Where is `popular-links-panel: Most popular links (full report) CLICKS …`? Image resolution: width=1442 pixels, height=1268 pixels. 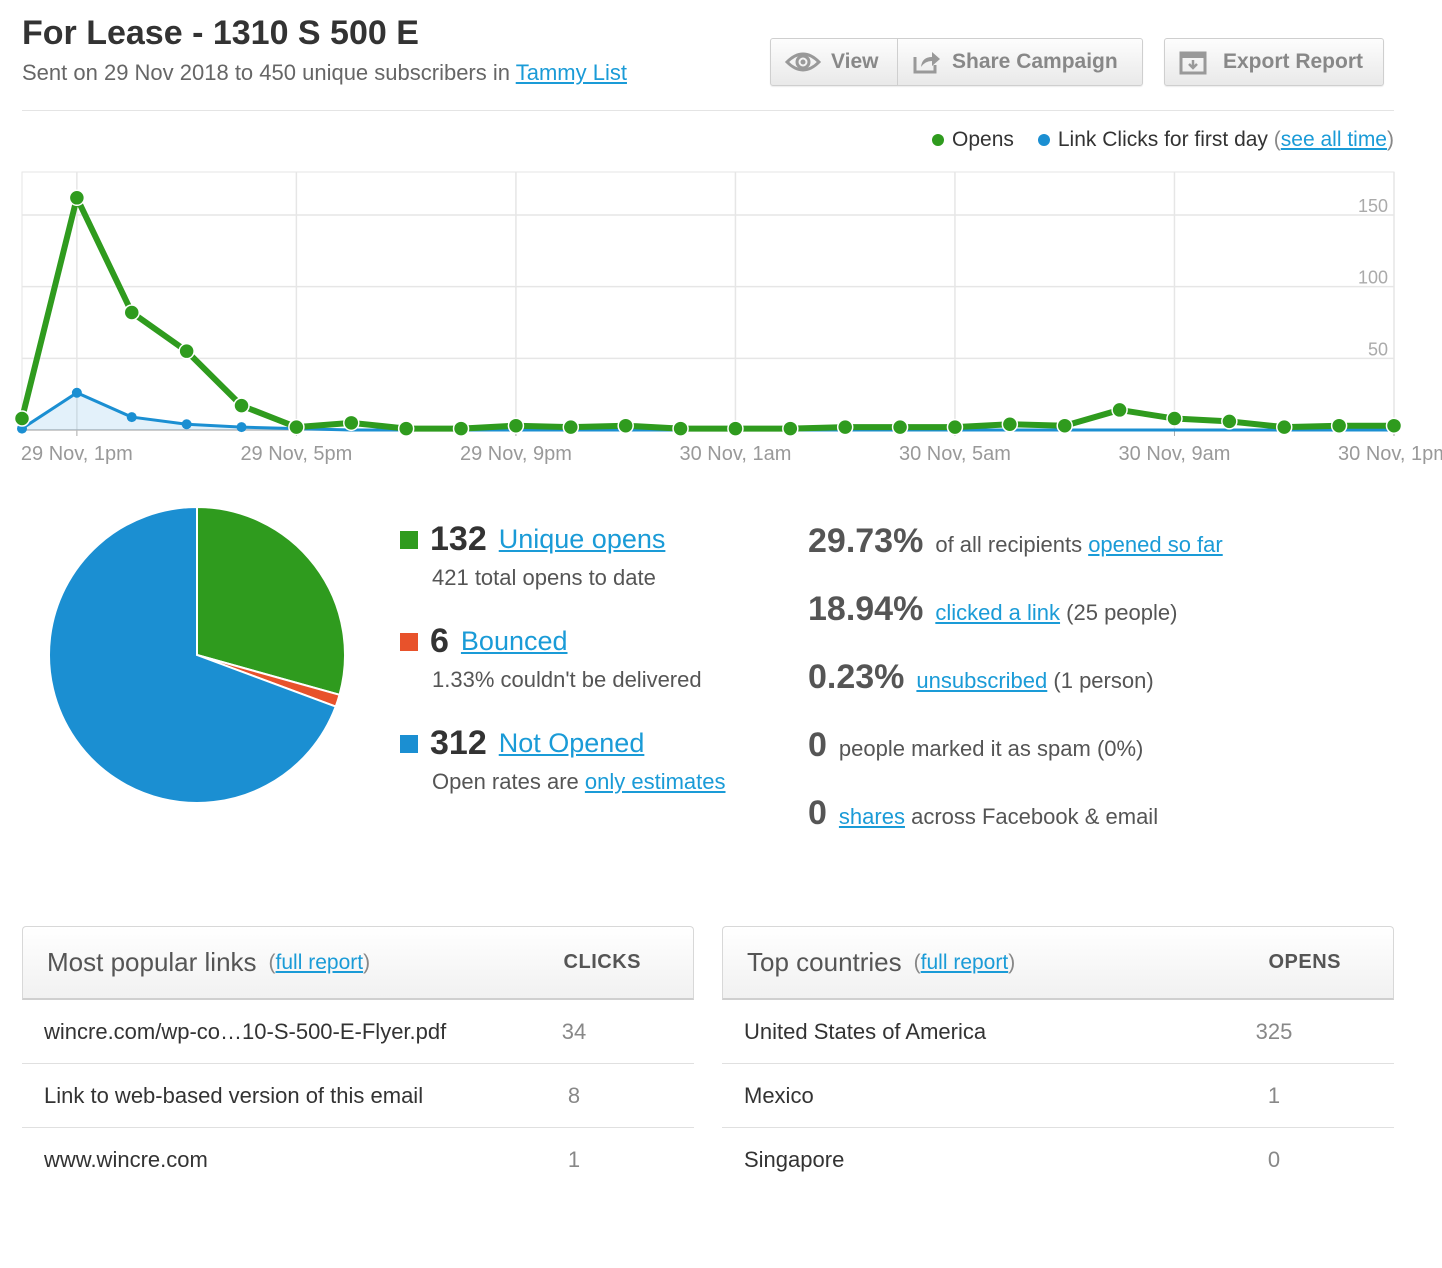
popular-links-panel: Most popular links (full report) CLICKS … is located at coordinates (358, 1059).